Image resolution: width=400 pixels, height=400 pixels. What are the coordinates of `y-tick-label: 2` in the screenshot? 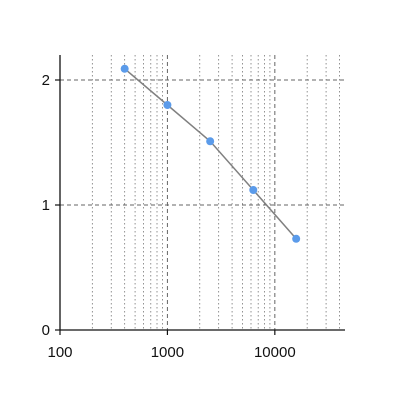 It's located at (46, 80).